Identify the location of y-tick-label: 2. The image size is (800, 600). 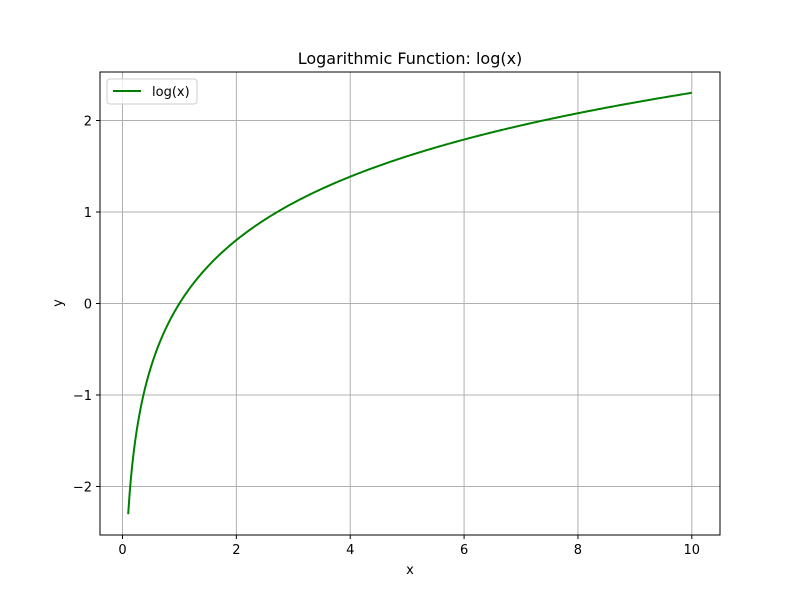
(88, 121).